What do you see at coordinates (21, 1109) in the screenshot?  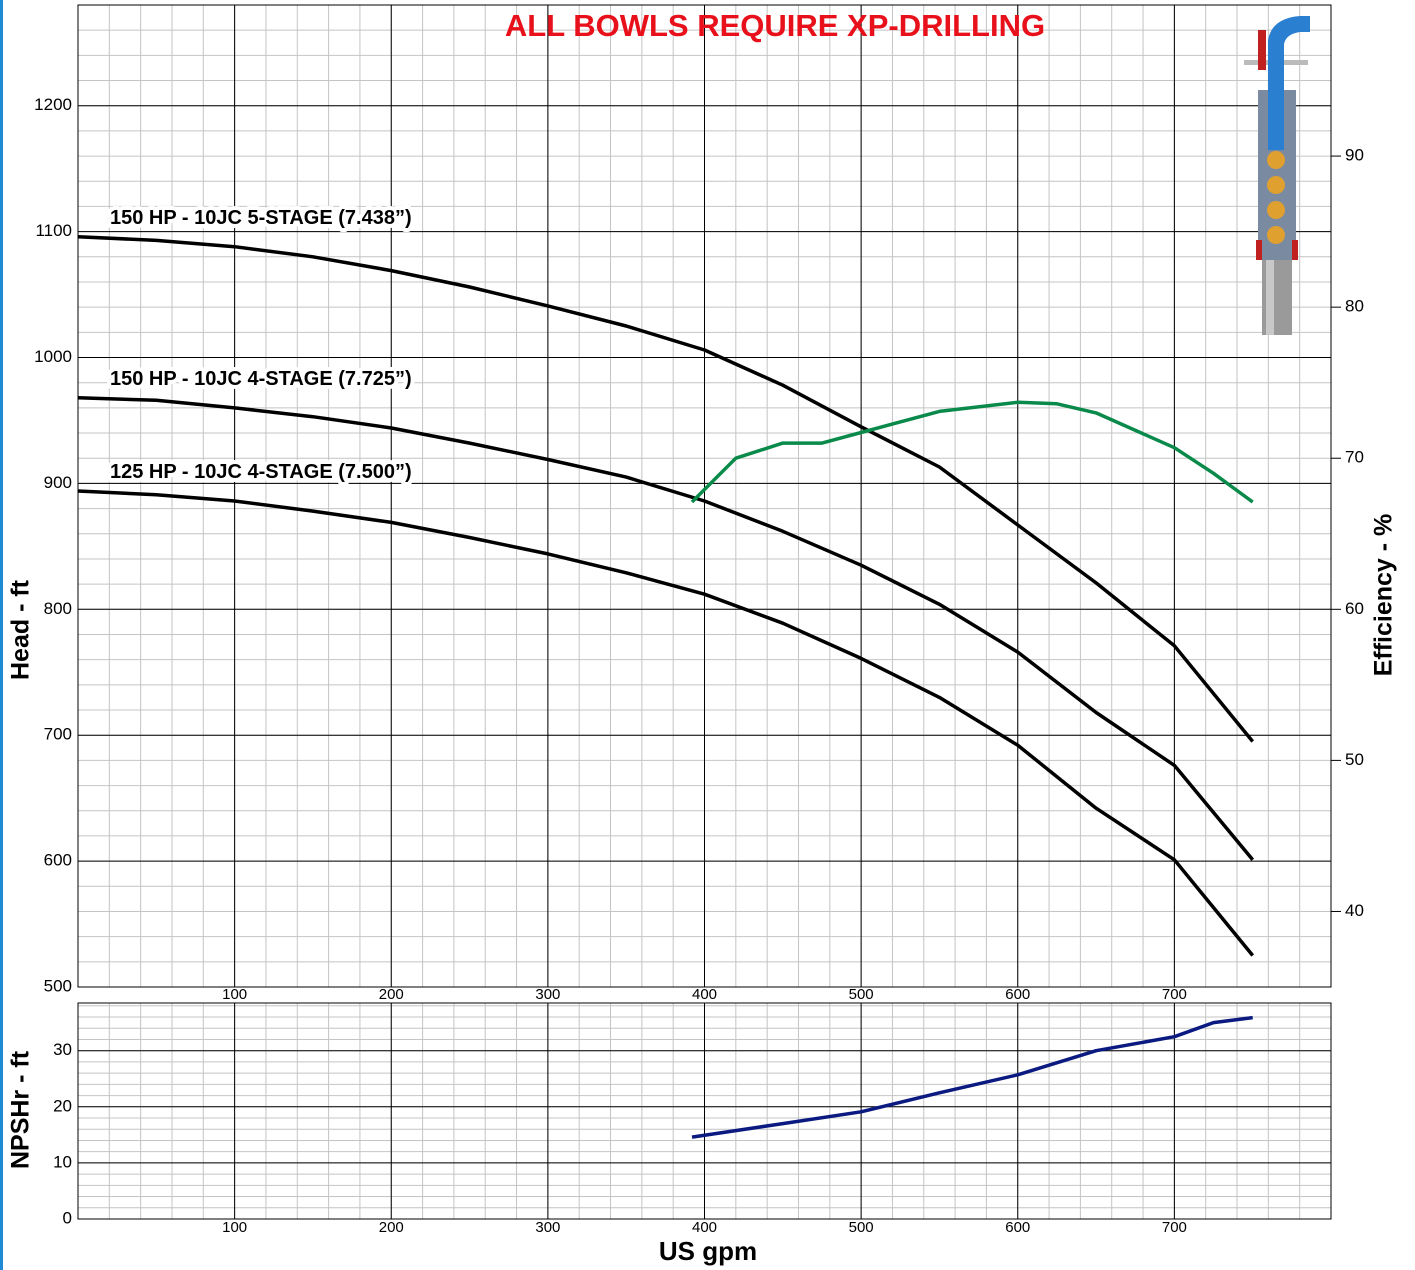 I see `npsh-axis-label: NPSHr - ft` at bounding box center [21, 1109].